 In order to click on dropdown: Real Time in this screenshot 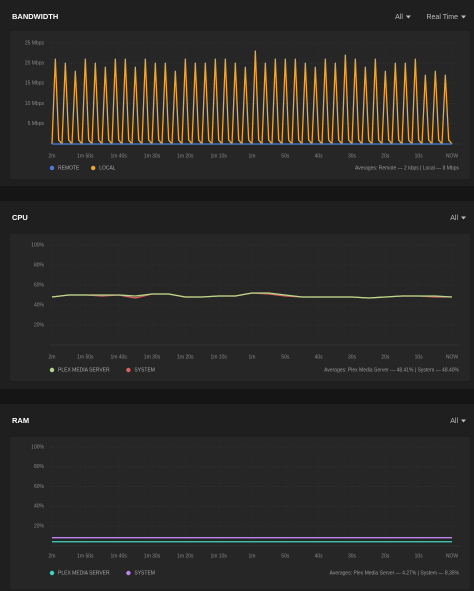, I will do `click(442, 17)`.